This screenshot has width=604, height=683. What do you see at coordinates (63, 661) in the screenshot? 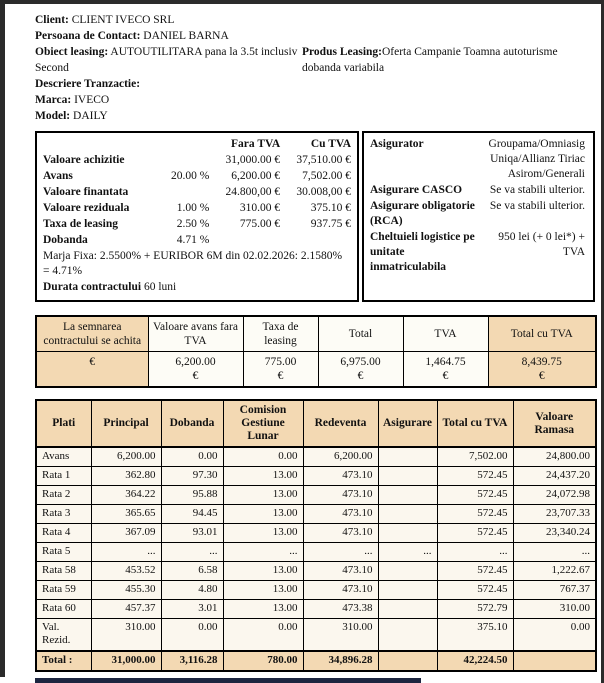
I see `payment-label-cell: Total :` at bounding box center [63, 661].